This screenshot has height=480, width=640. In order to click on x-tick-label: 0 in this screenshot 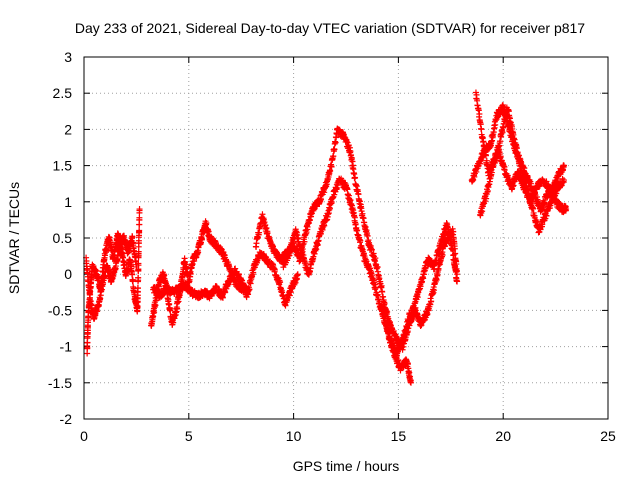, I will do `click(84, 436)`.